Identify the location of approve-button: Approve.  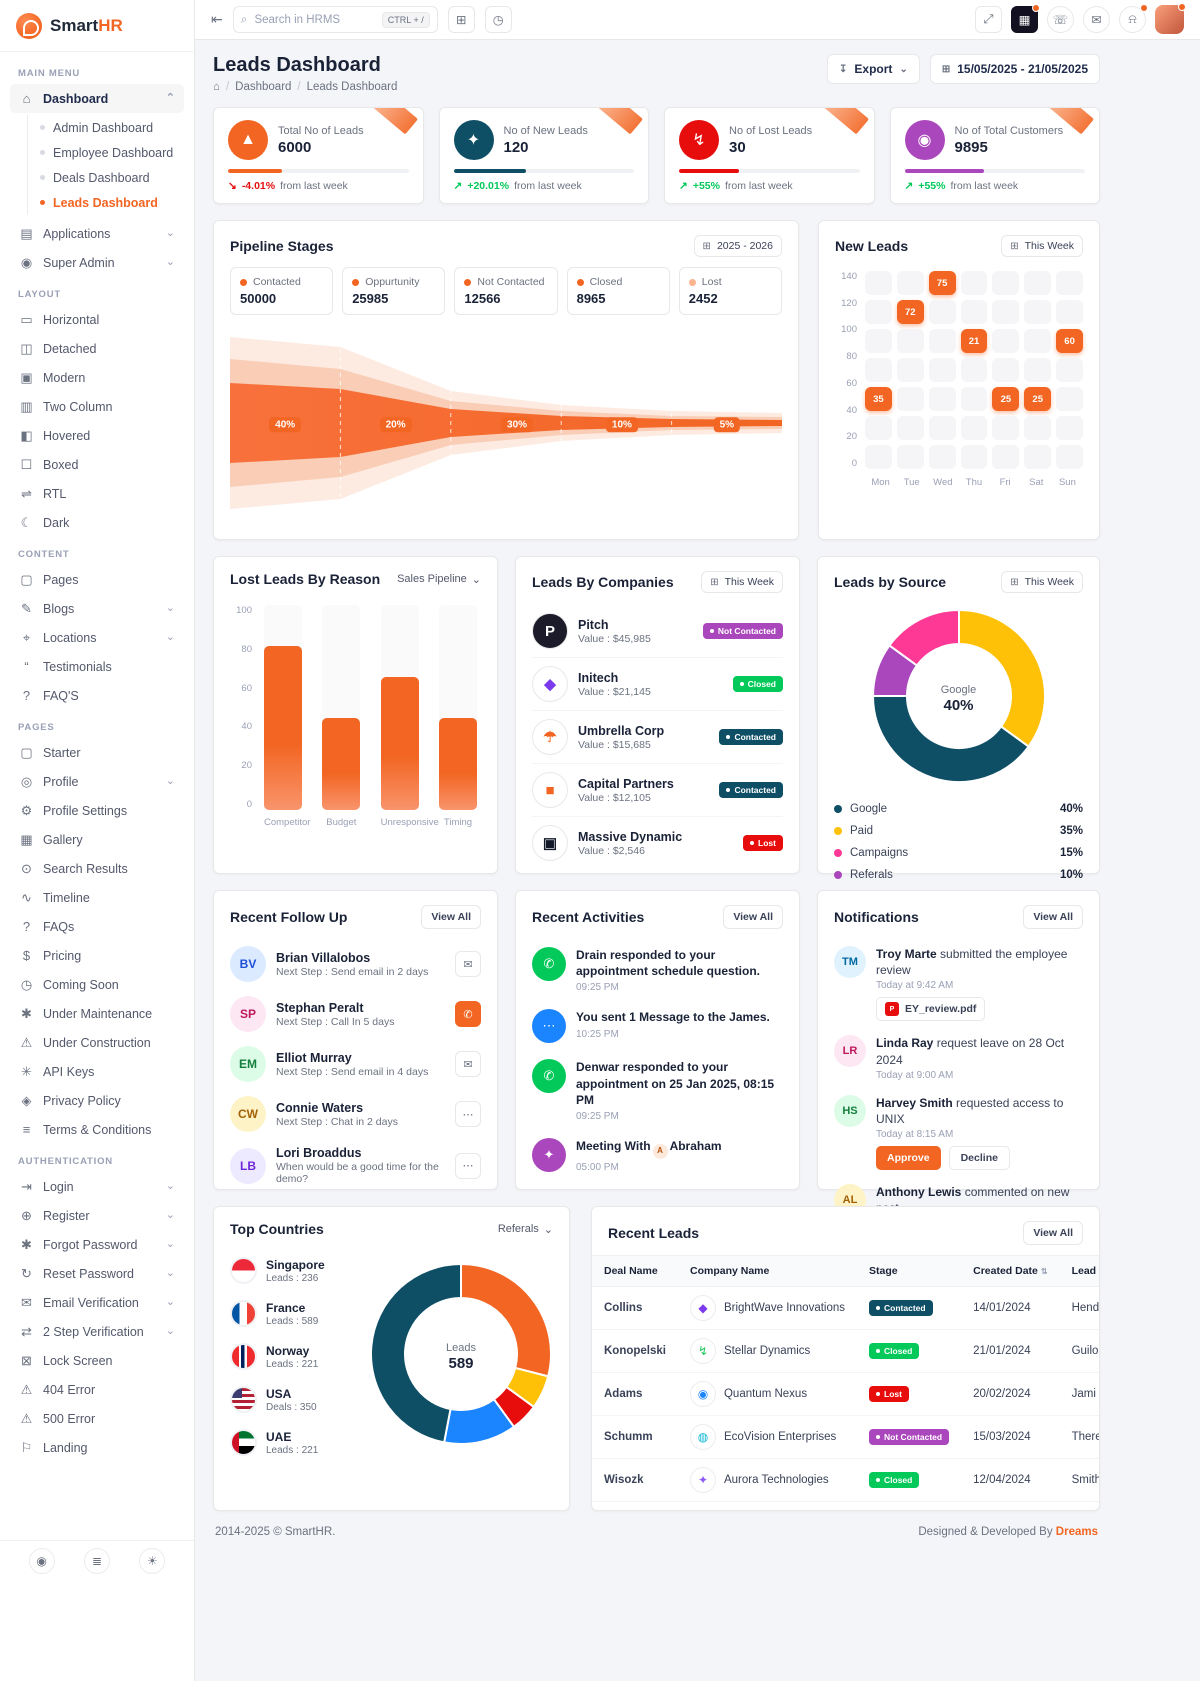
(908, 1158).